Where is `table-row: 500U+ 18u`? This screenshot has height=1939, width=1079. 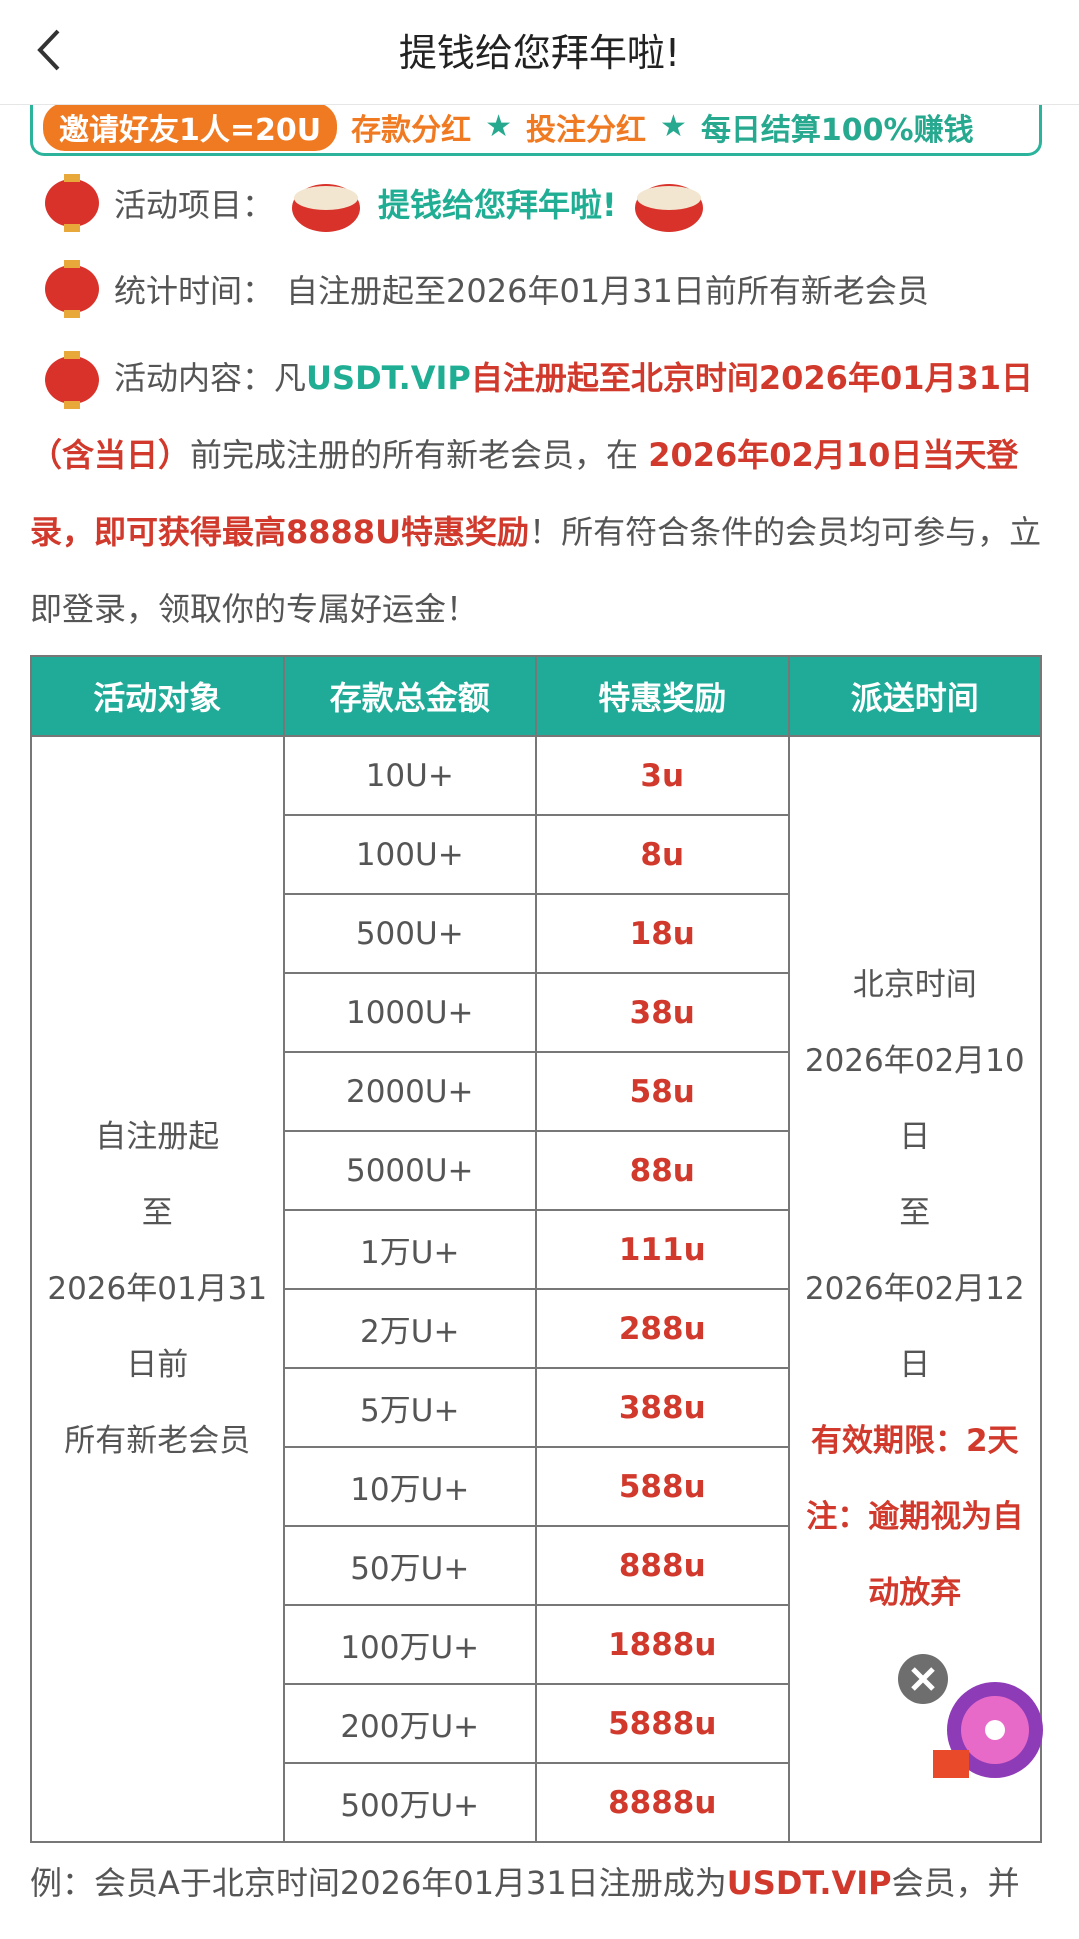 table-row: 500U+ 18u is located at coordinates (536, 933).